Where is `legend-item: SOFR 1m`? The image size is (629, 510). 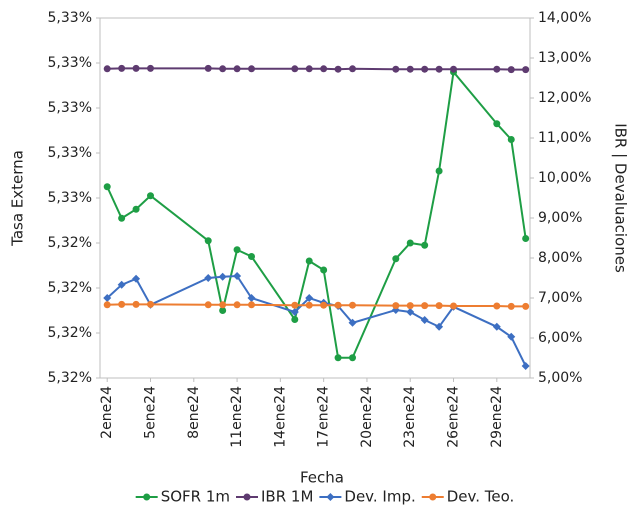
legend-item: SOFR 1m is located at coordinates (182, 497).